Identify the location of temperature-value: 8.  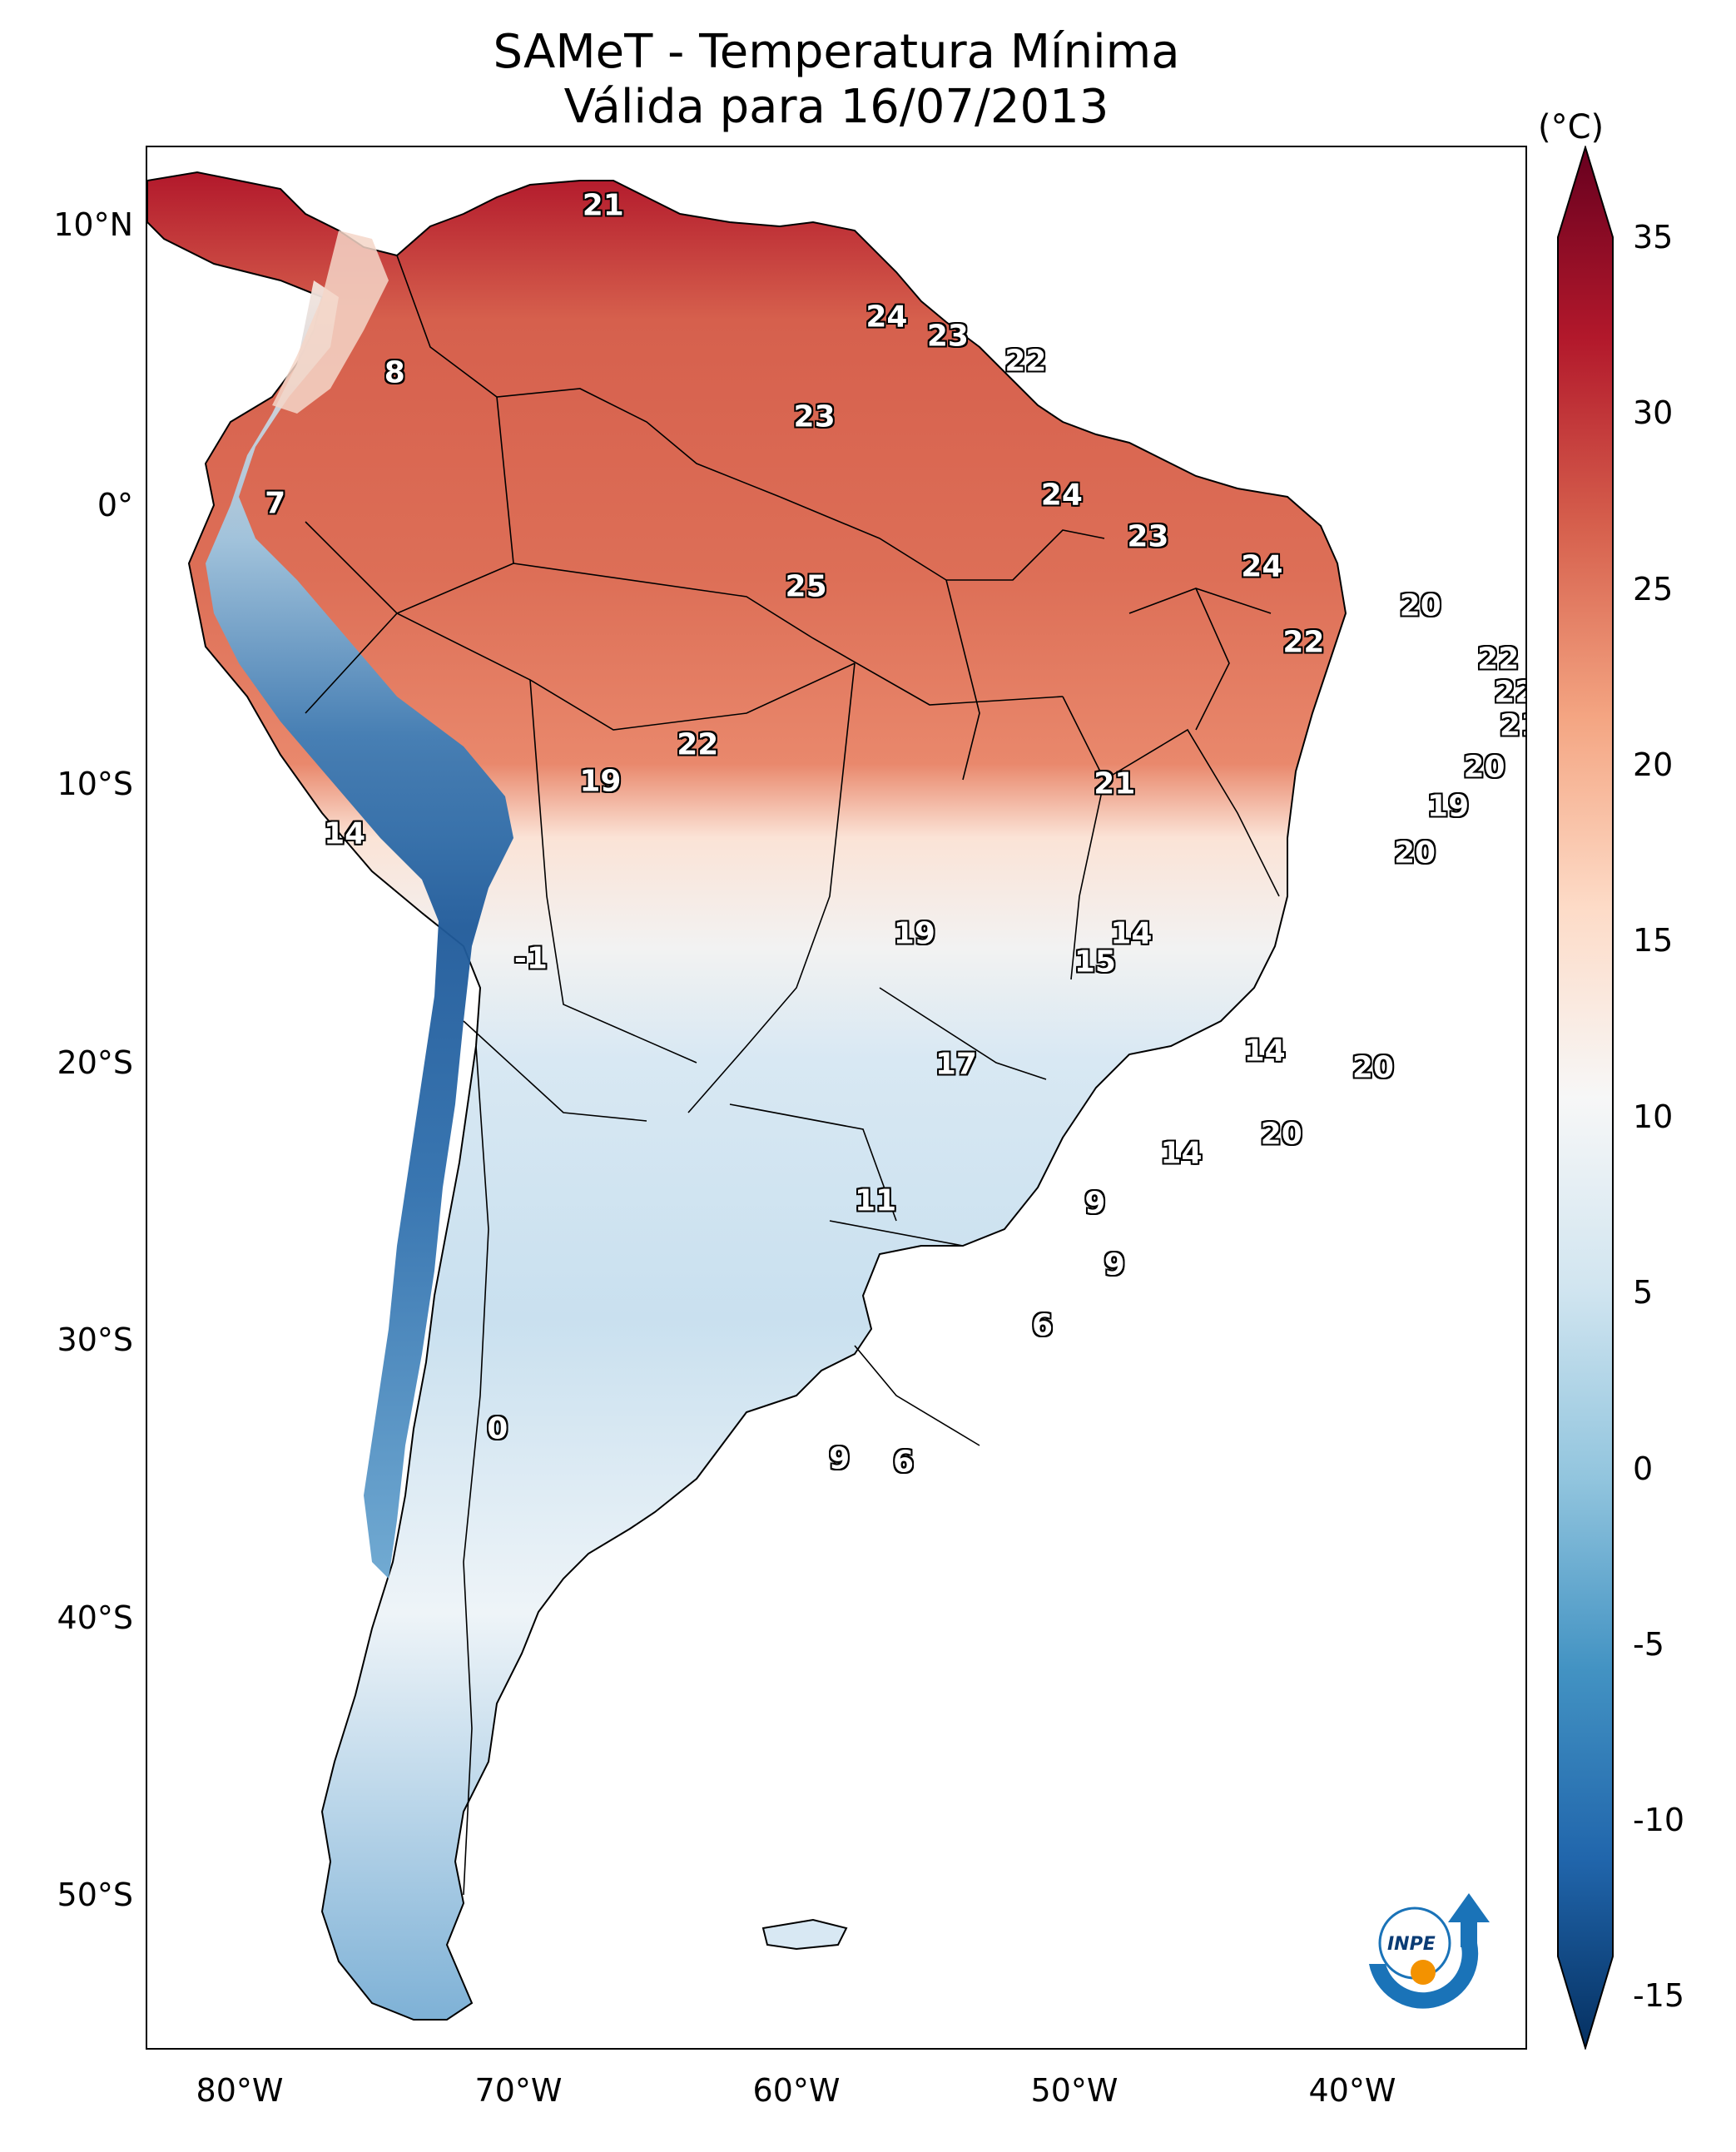
(395, 372).